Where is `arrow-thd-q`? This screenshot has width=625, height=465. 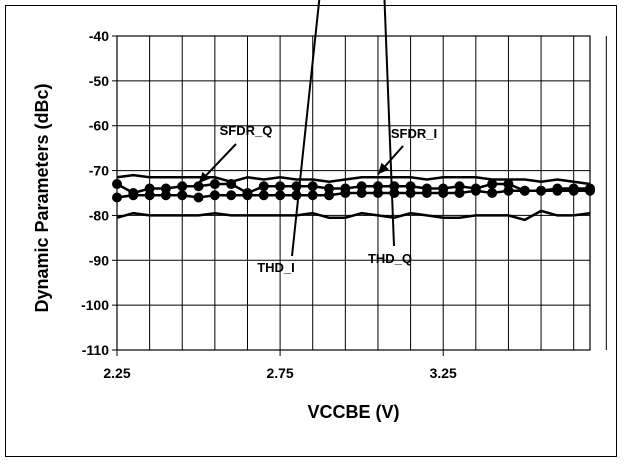 arrow-thd-q is located at coordinates (389, 123).